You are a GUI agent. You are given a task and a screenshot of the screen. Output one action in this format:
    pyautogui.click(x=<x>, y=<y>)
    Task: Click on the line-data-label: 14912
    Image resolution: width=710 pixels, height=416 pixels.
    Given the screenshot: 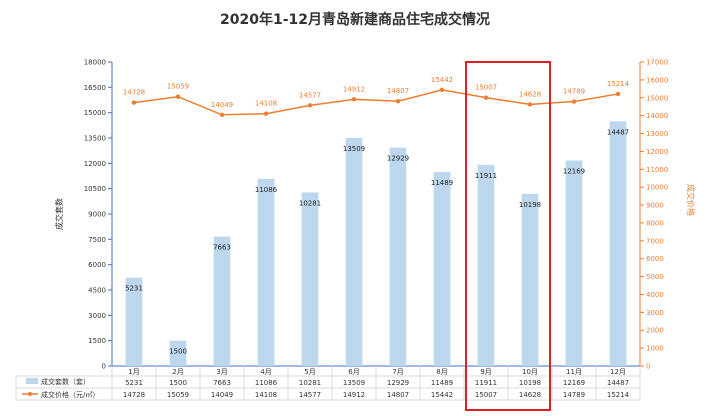 What is the action you would take?
    pyautogui.click(x=354, y=89)
    